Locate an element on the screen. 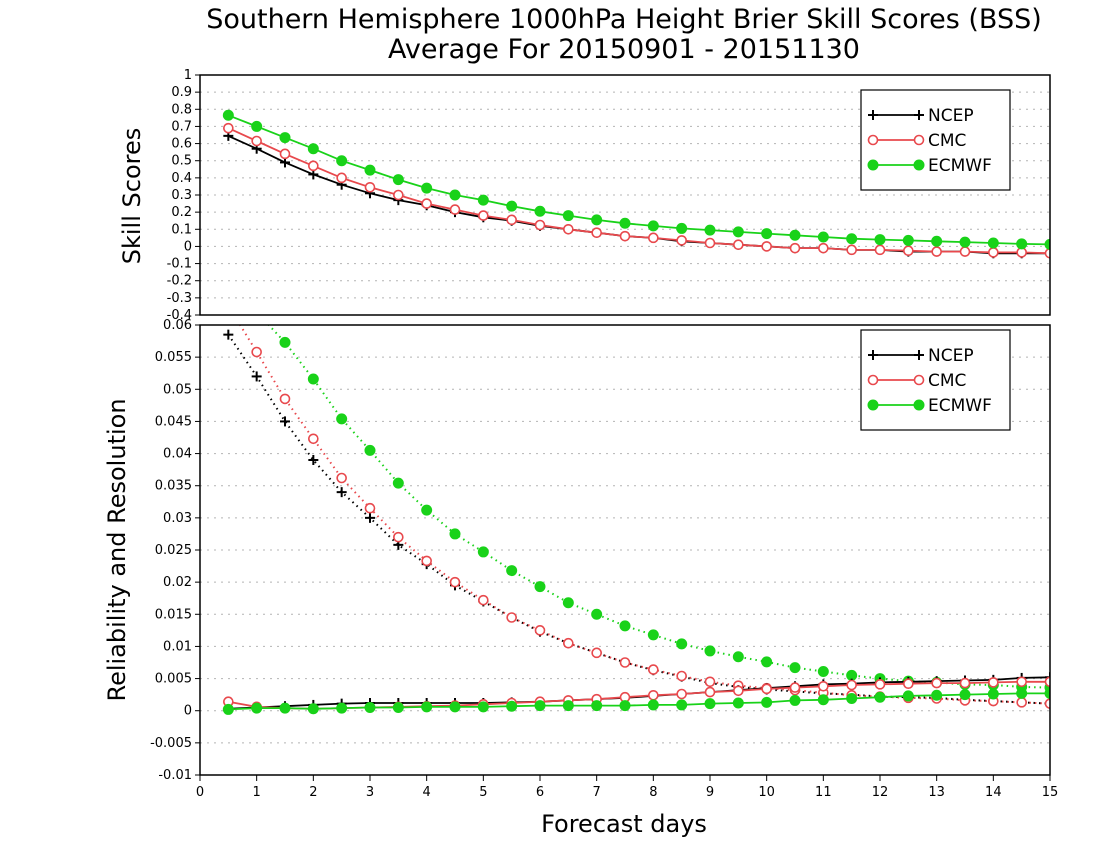 The height and width of the screenshot is (854, 1100). y-tick-label: 0.02 is located at coordinates (177, 582).